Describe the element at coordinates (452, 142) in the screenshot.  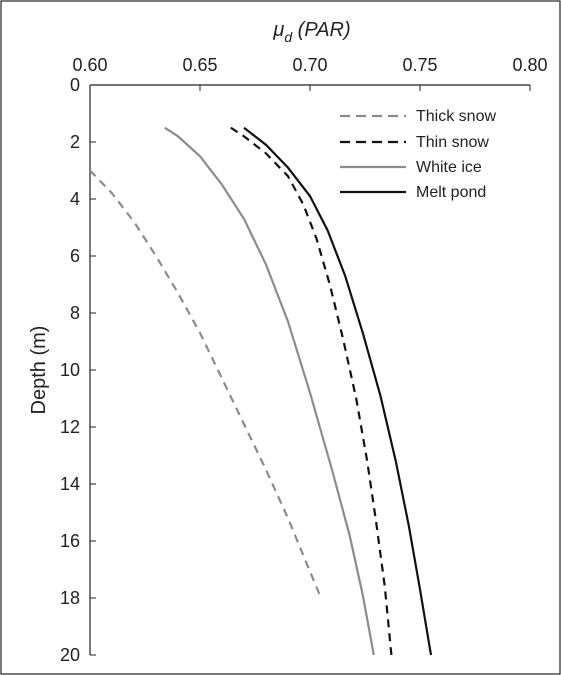
I see `legend-label-thin-snow: Thin snow` at that location.